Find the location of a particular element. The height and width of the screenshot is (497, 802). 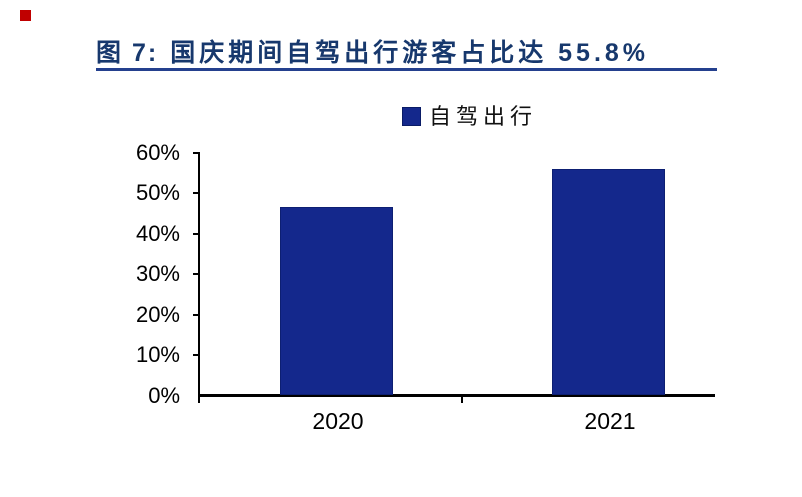

ytick-label-50: 50% is located at coordinates (157, 192).